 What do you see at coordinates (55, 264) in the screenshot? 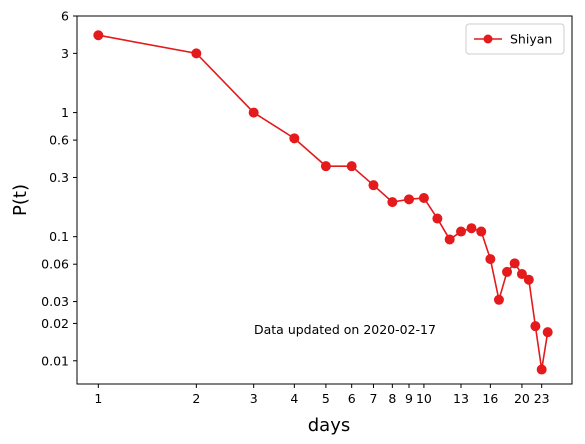
I see `y-tick-label: 0.06` at bounding box center [55, 264].